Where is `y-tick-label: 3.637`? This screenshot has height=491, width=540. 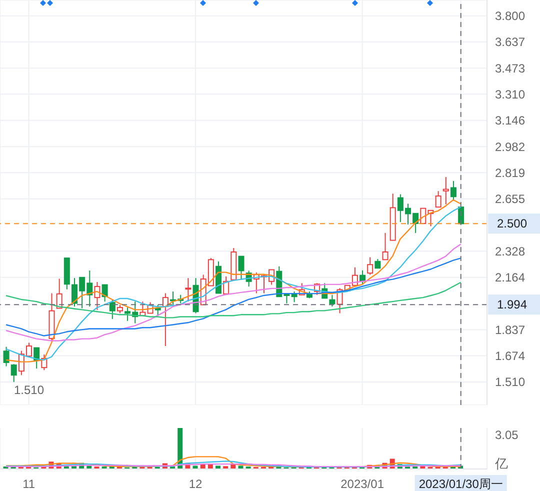
y-tick-label: 3.637 is located at coordinates (510, 42).